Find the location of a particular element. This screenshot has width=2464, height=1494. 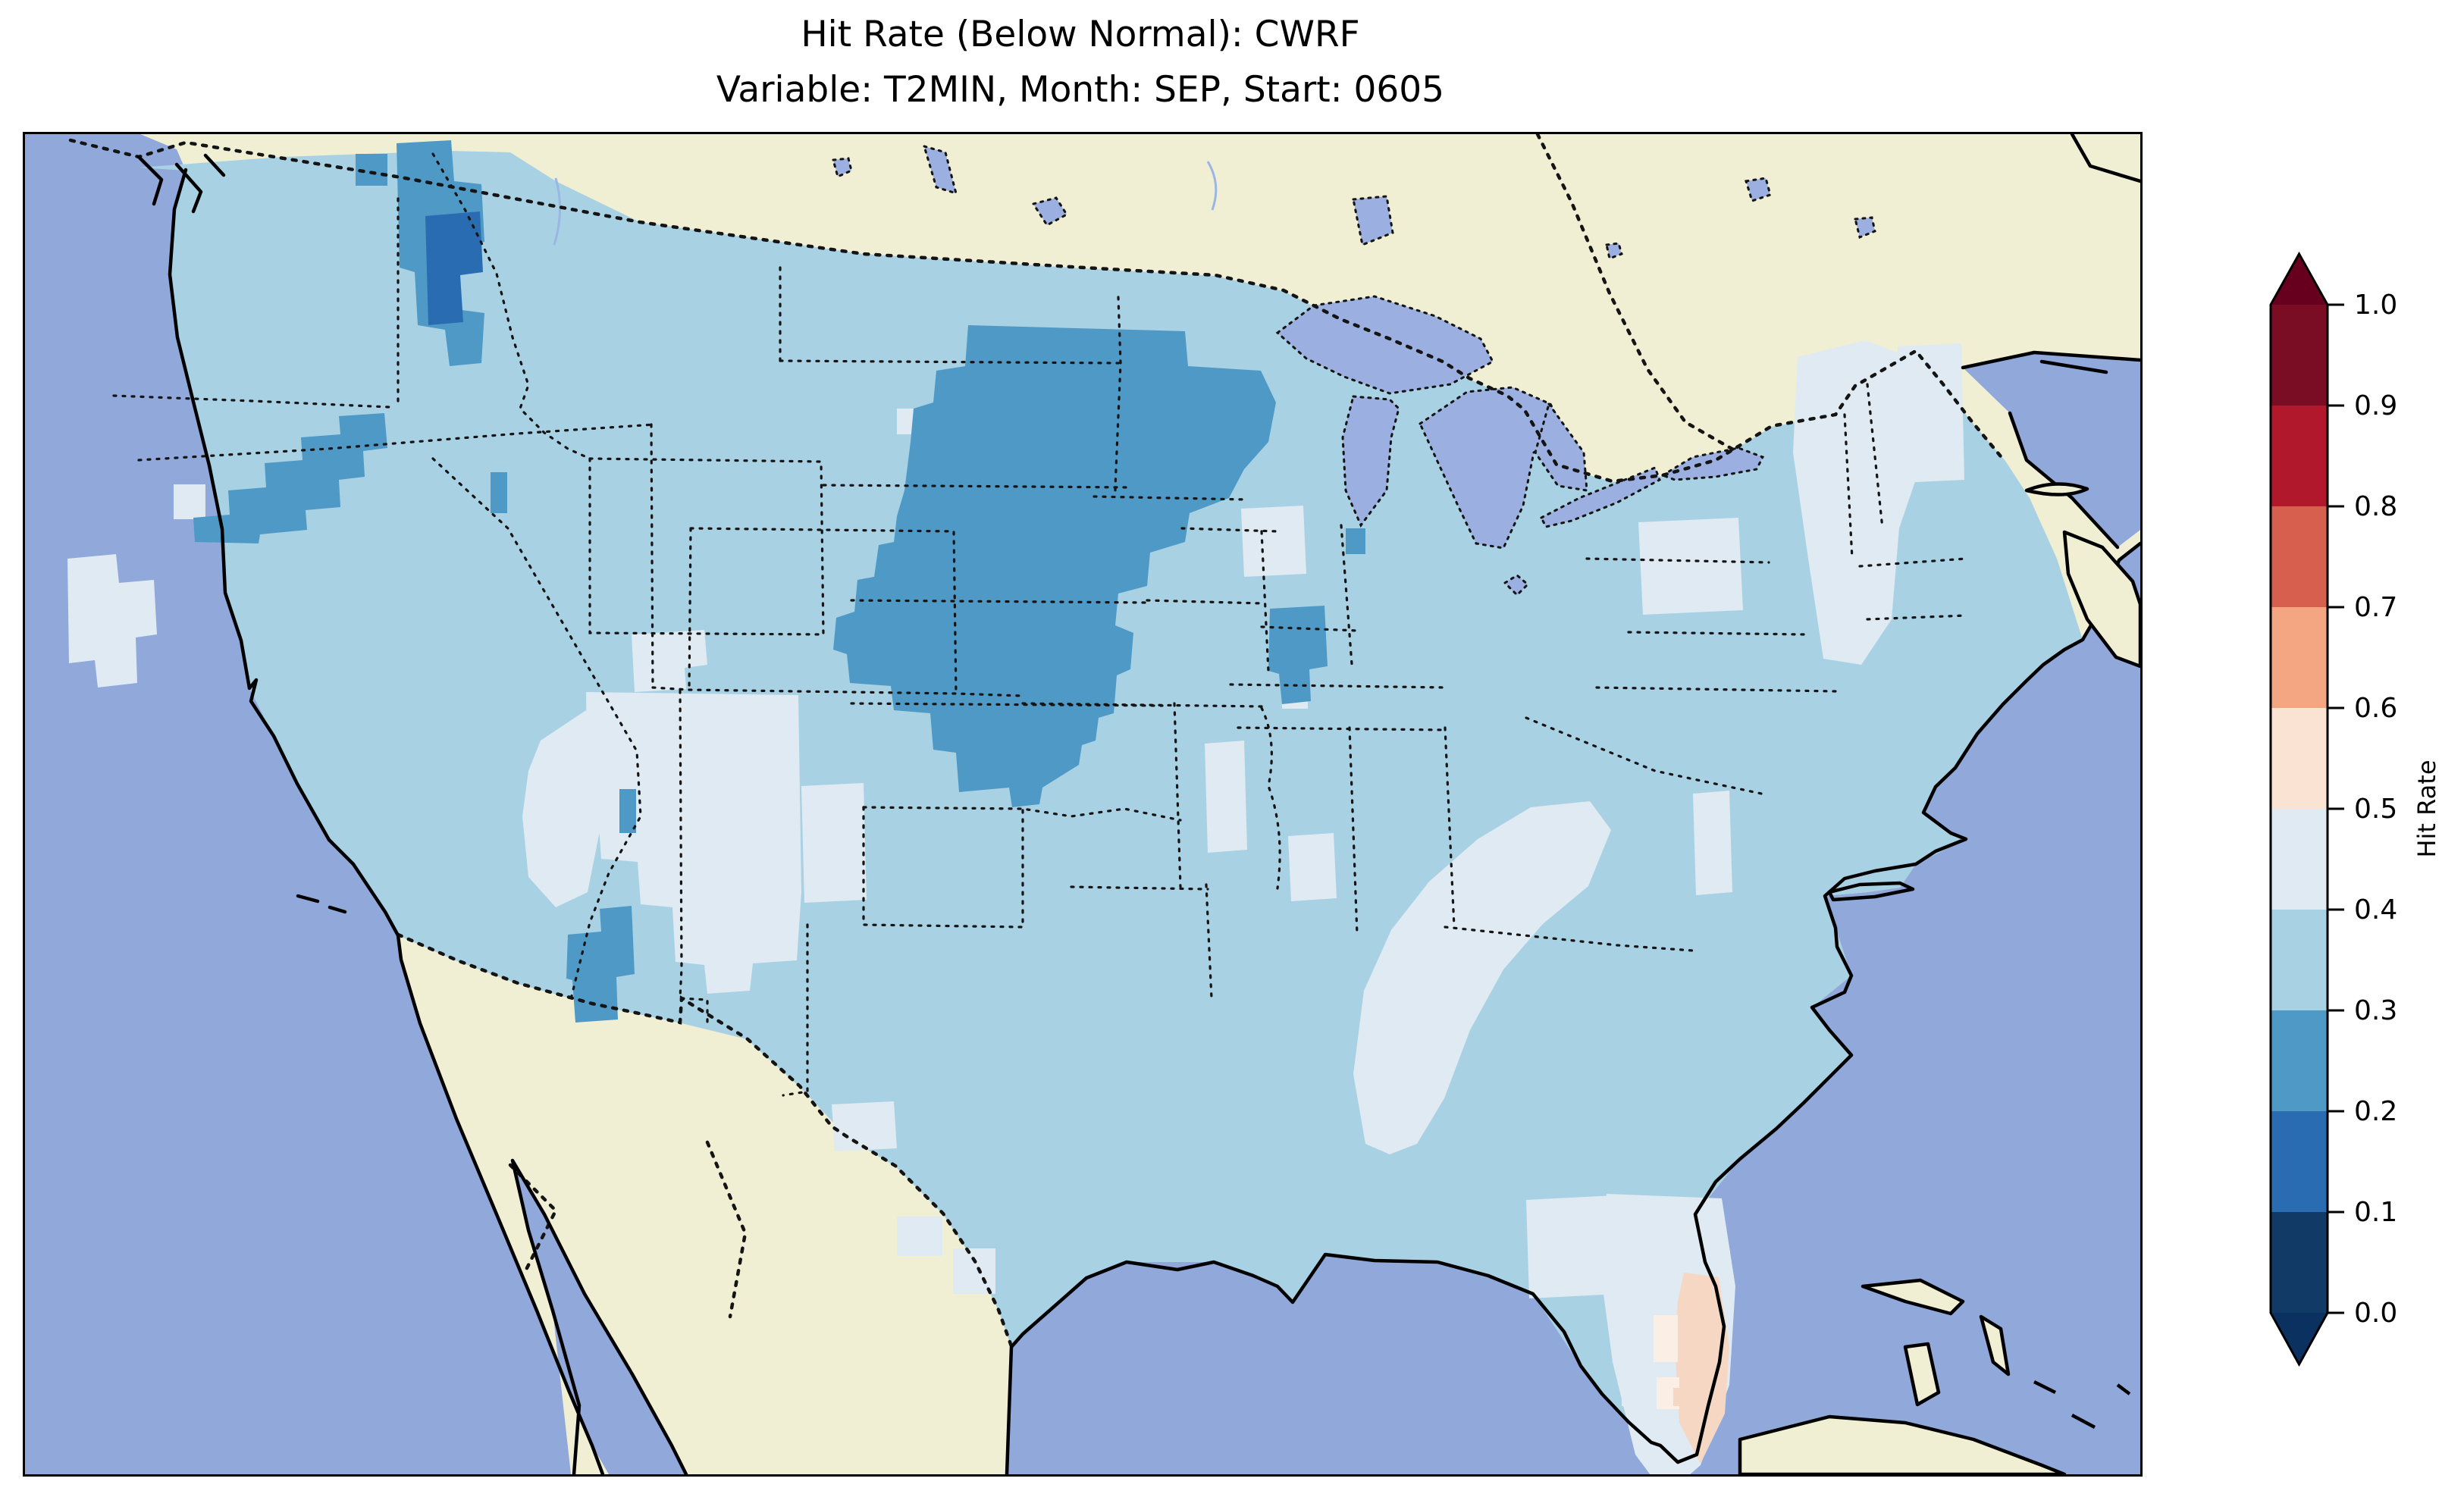

patch-yuma is located at coordinates (601, 964).